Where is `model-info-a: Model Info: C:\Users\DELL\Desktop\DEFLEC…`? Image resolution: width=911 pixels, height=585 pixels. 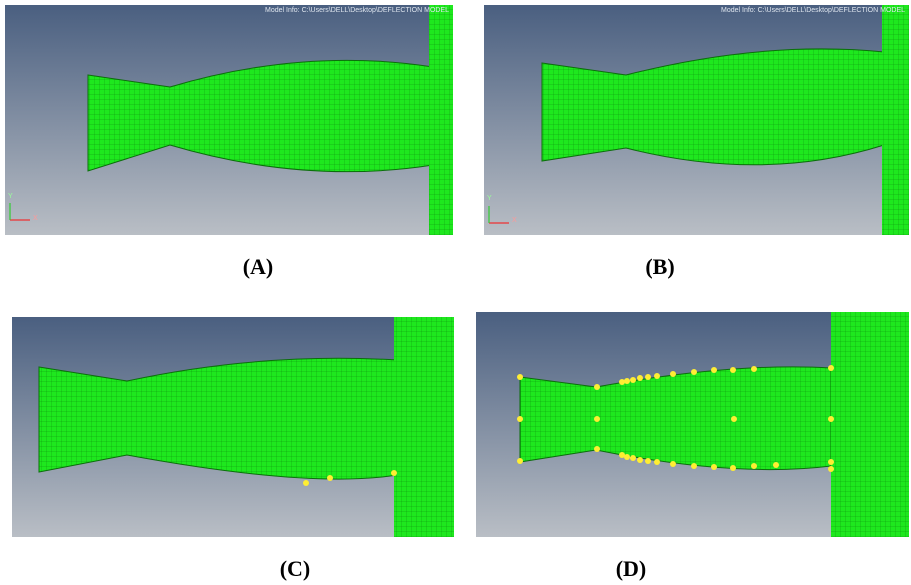
model-info-a: Model Info: C:\Users\DELL\Desktop\DEFLEC… is located at coordinates (357, 10).